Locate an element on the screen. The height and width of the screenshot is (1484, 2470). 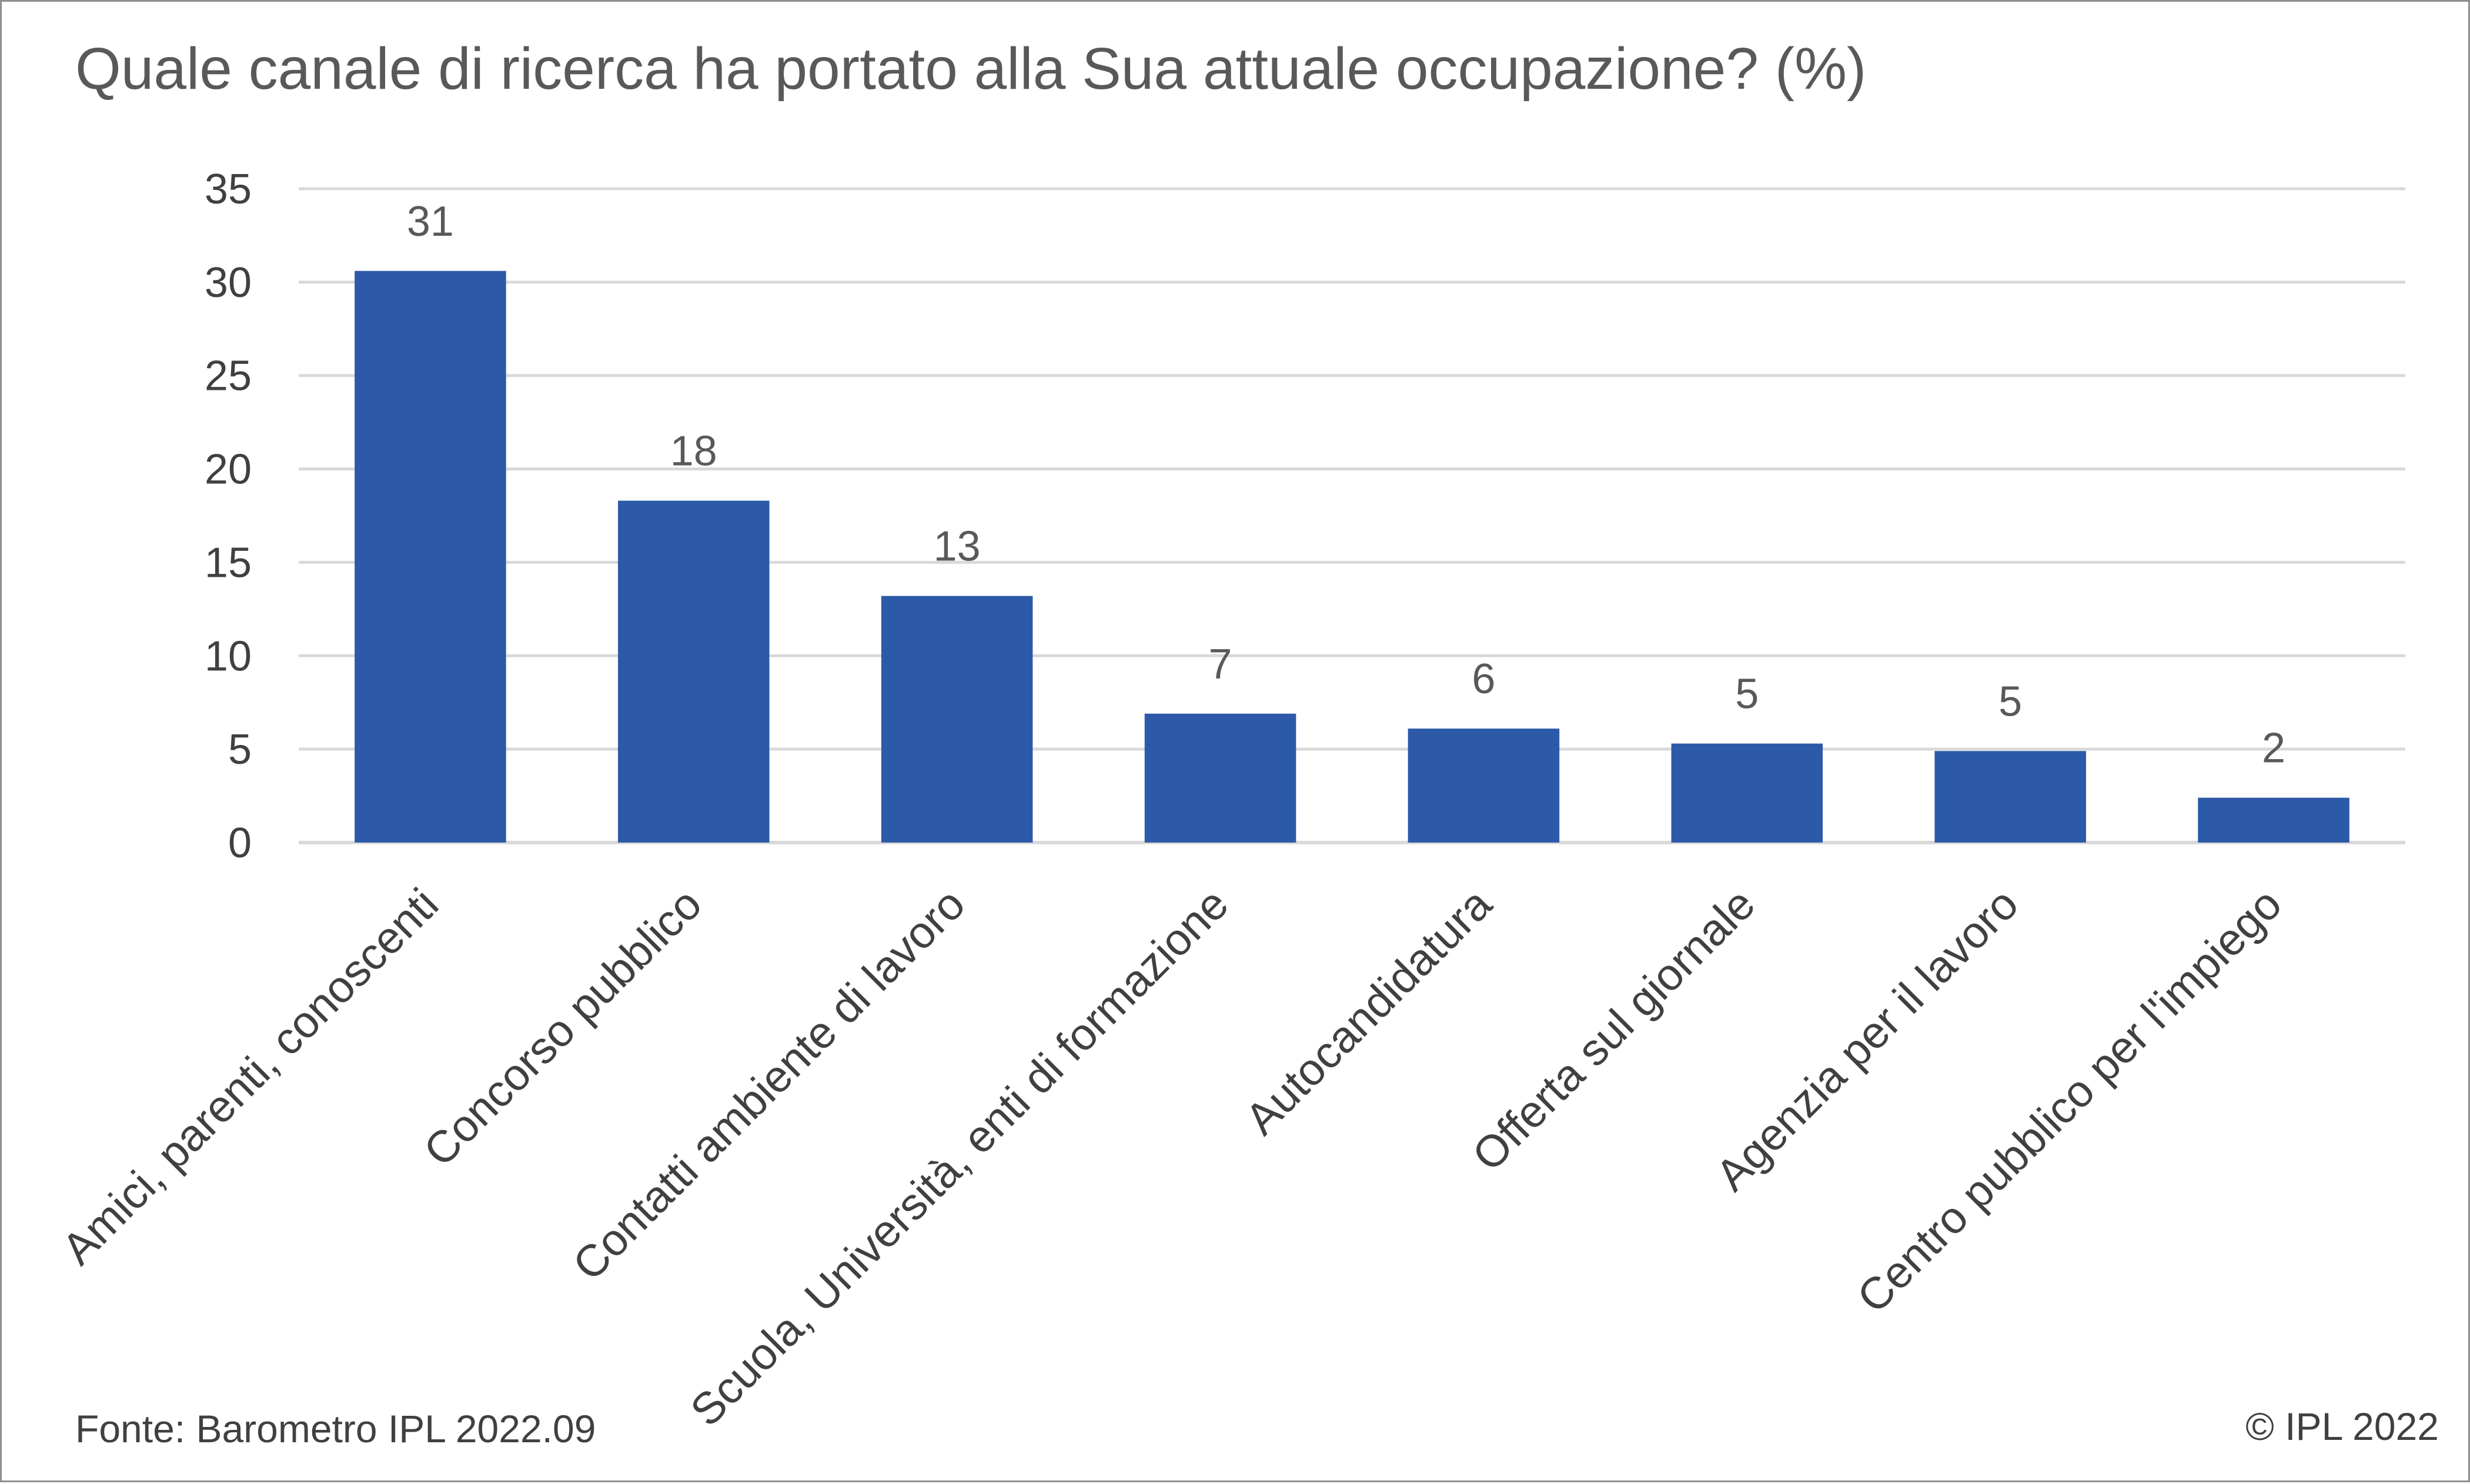
y-tick-label-0: 0 is located at coordinates (240, 843).